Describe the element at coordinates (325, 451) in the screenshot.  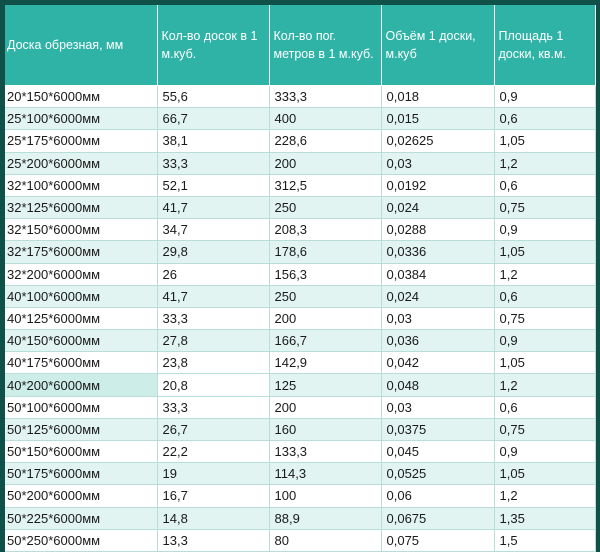
I see `linear-meters-cell: 133,3` at that location.